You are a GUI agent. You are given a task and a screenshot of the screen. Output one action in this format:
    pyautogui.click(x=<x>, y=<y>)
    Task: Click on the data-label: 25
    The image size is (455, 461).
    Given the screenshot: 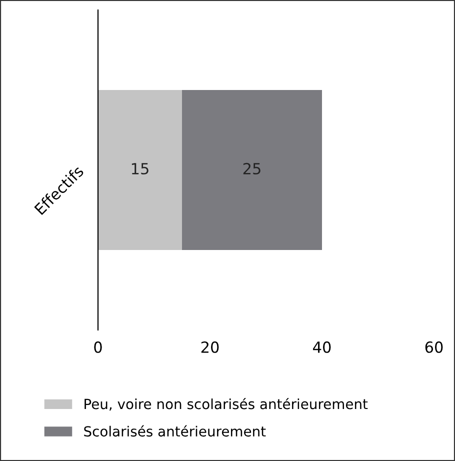 What is the action you would take?
    pyautogui.click(x=251, y=168)
    